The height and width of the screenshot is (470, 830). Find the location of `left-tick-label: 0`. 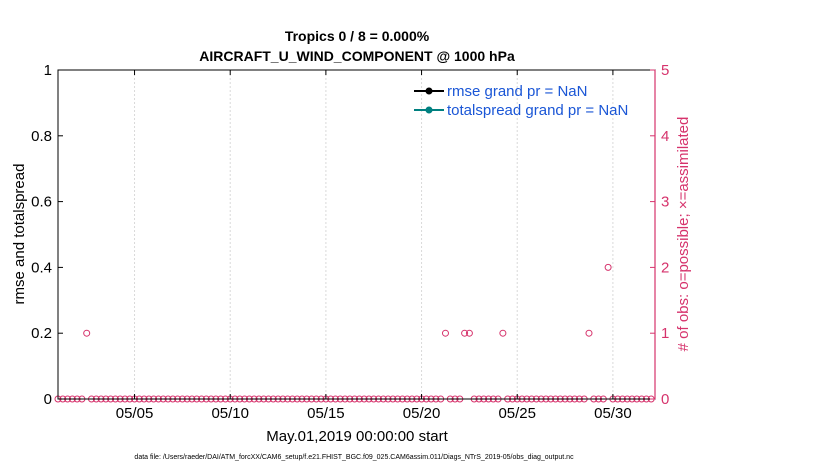

left-tick-label: 0 is located at coordinates (48, 399).